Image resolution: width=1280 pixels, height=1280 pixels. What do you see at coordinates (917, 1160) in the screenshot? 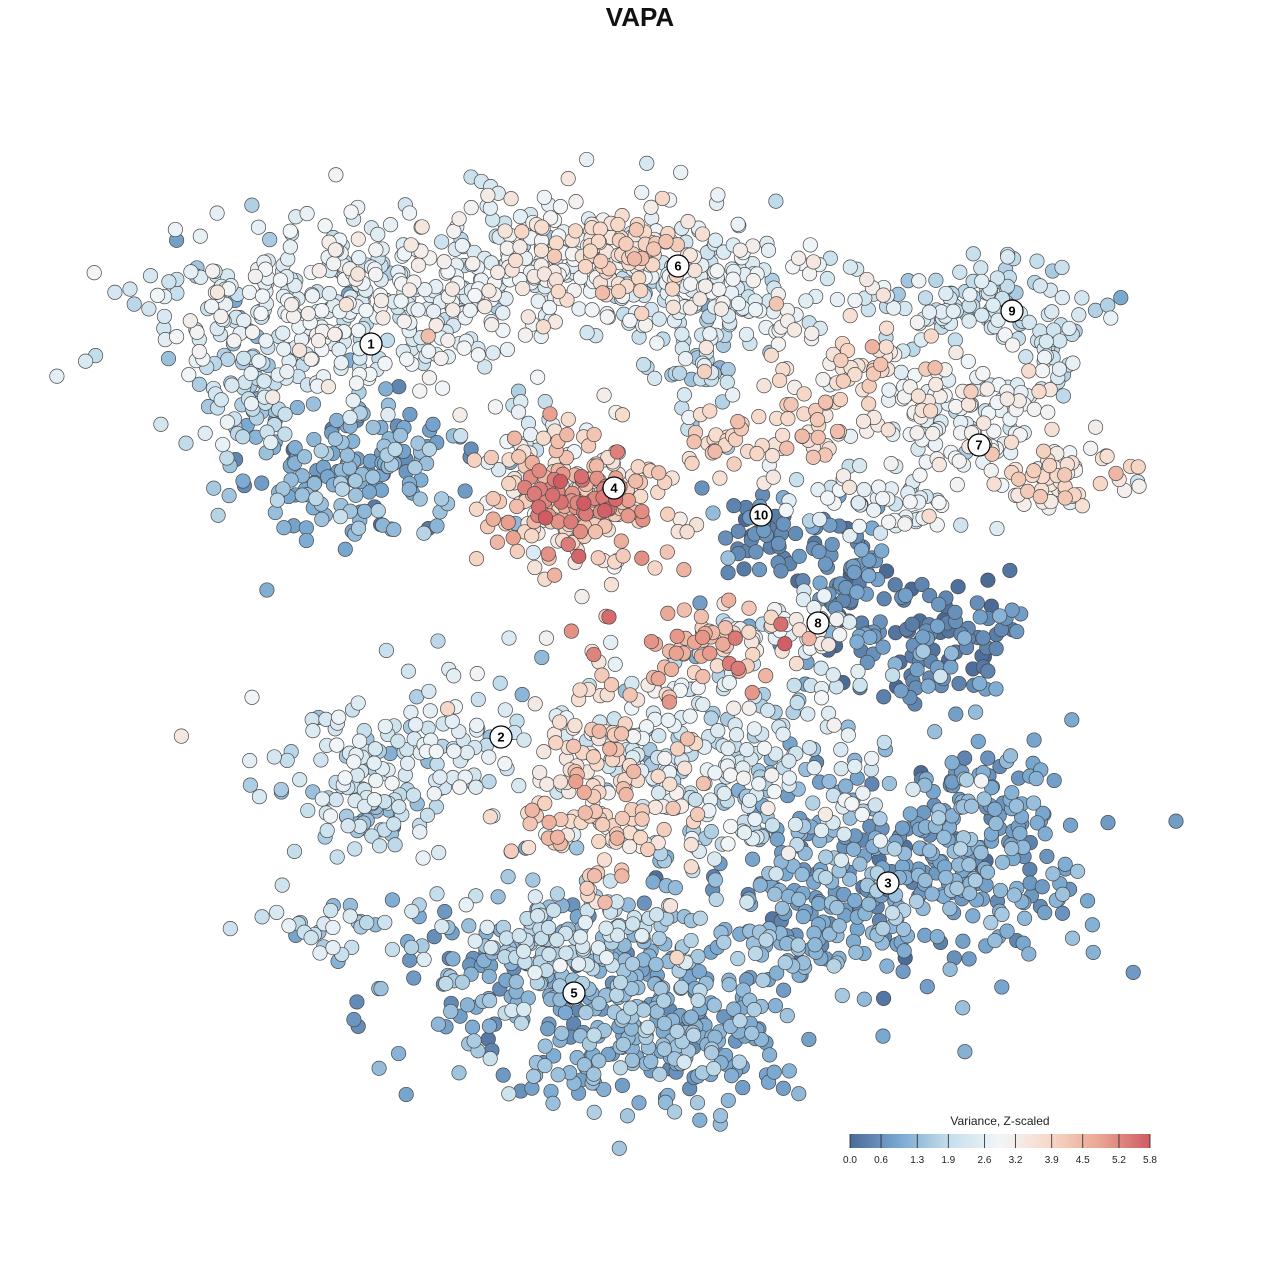
I see `colorbar-tick-label: 1.3` at bounding box center [917, 1160].